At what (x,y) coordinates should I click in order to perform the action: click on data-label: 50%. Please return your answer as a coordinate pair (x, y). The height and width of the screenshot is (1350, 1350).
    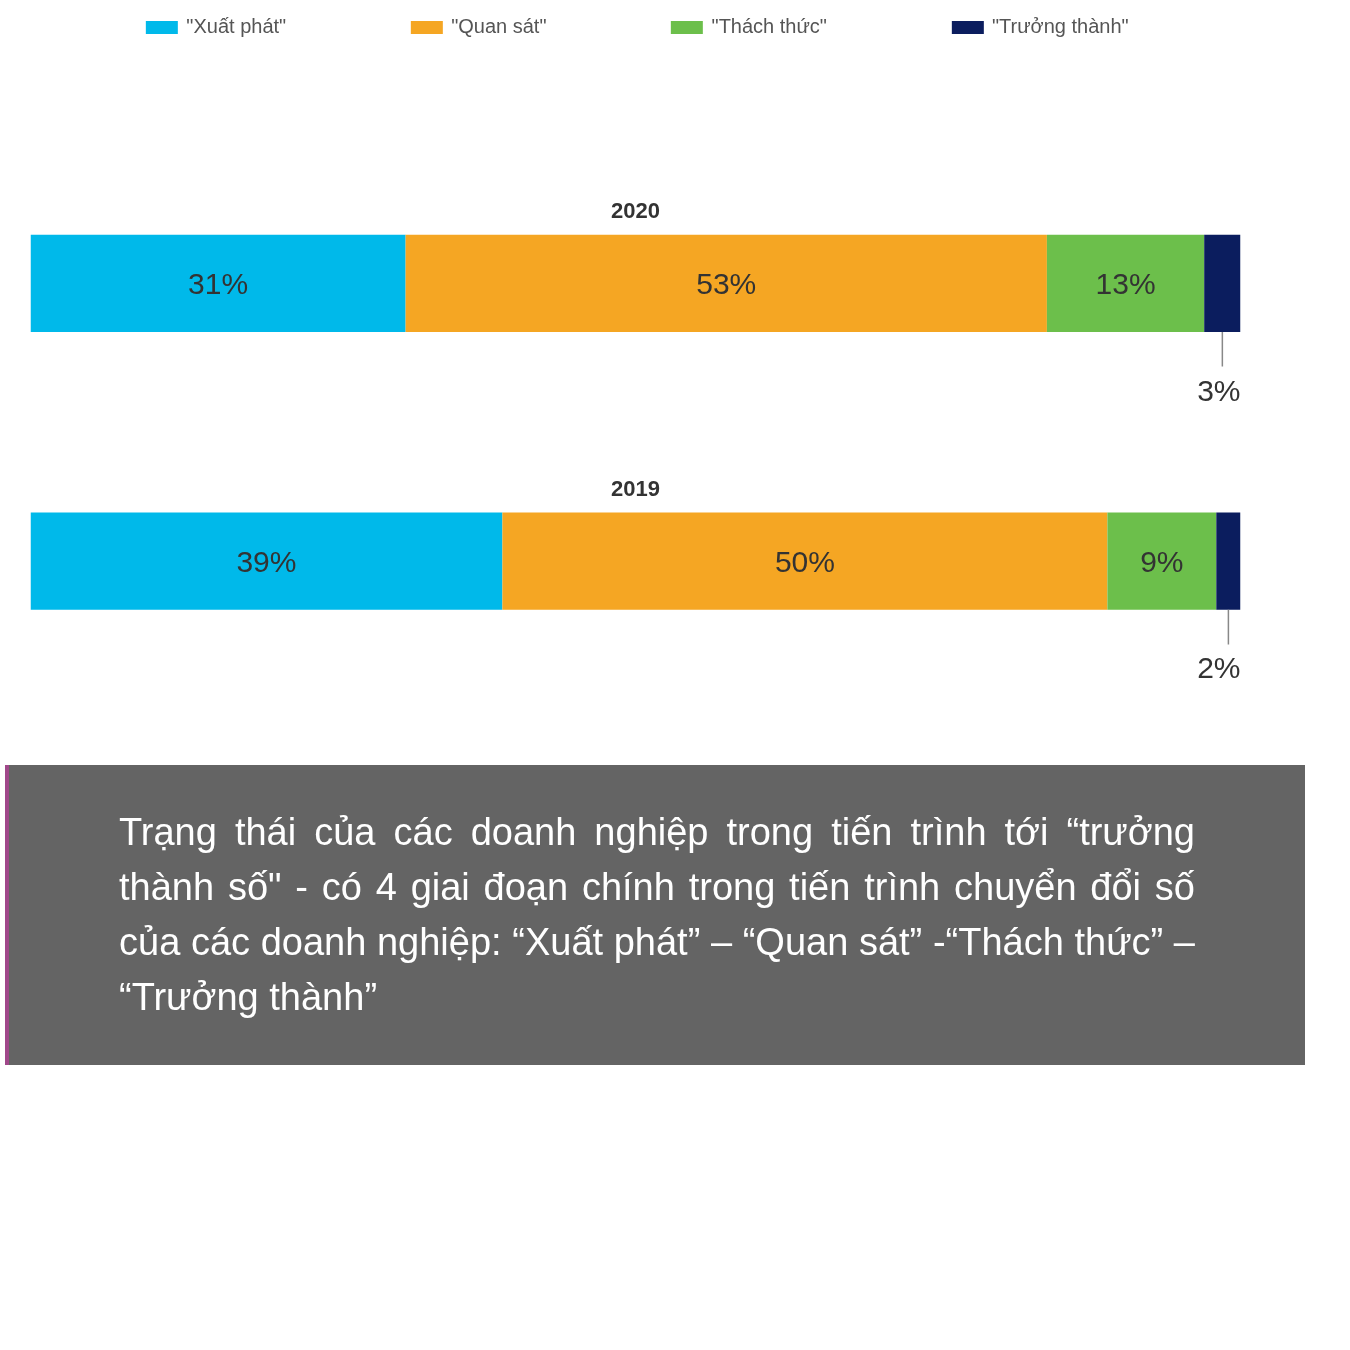
    Looking at the image, I should click on (804, 561).